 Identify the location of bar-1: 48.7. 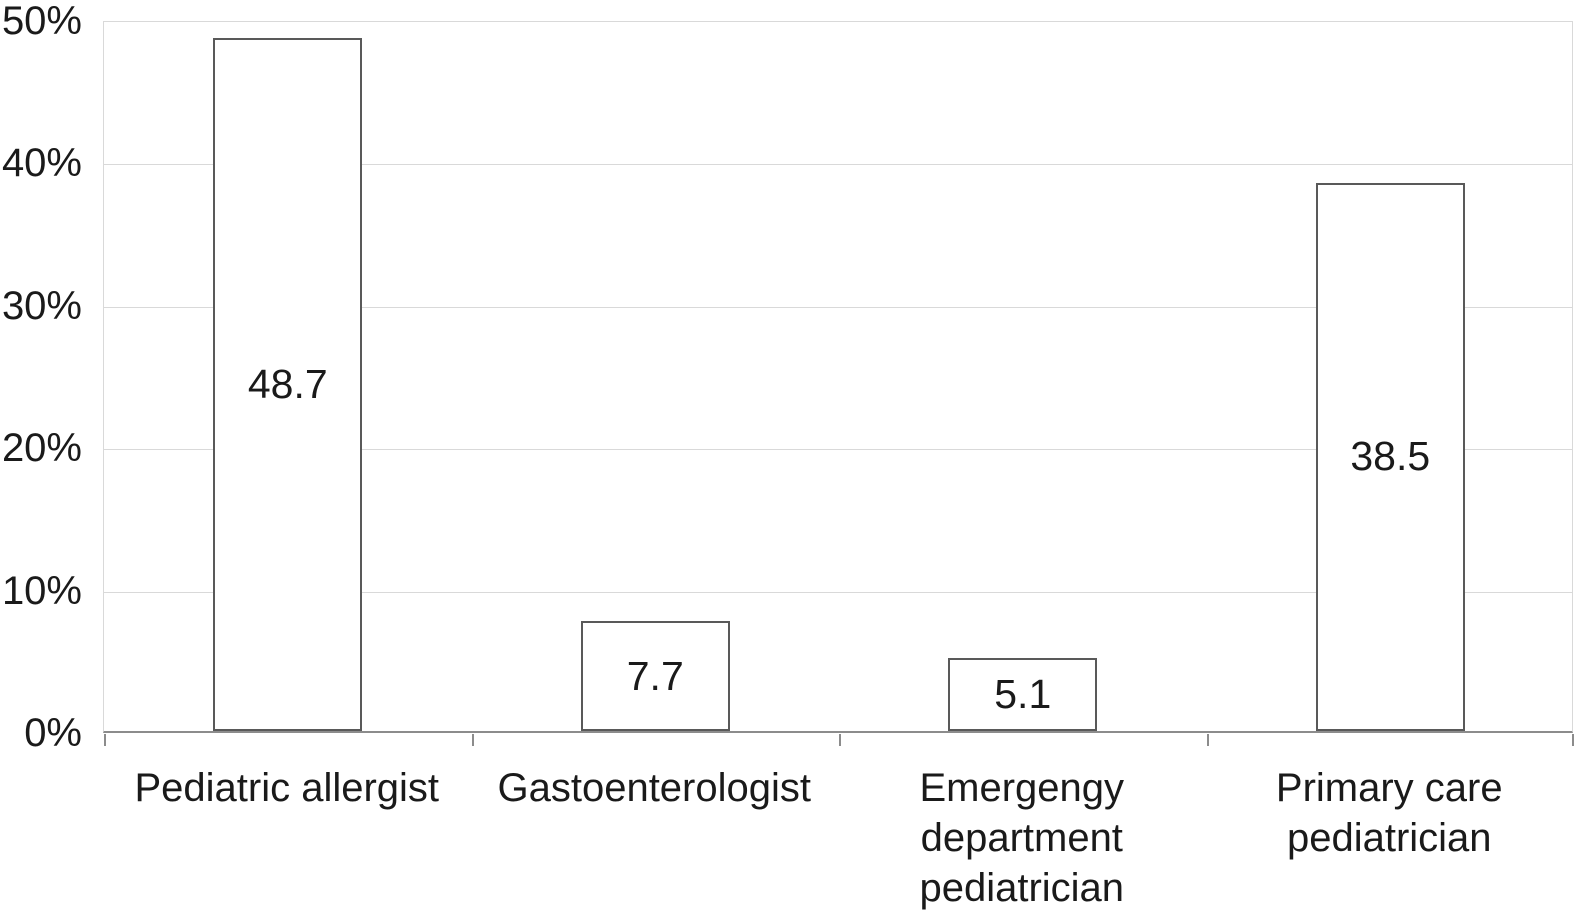
(288, 384).